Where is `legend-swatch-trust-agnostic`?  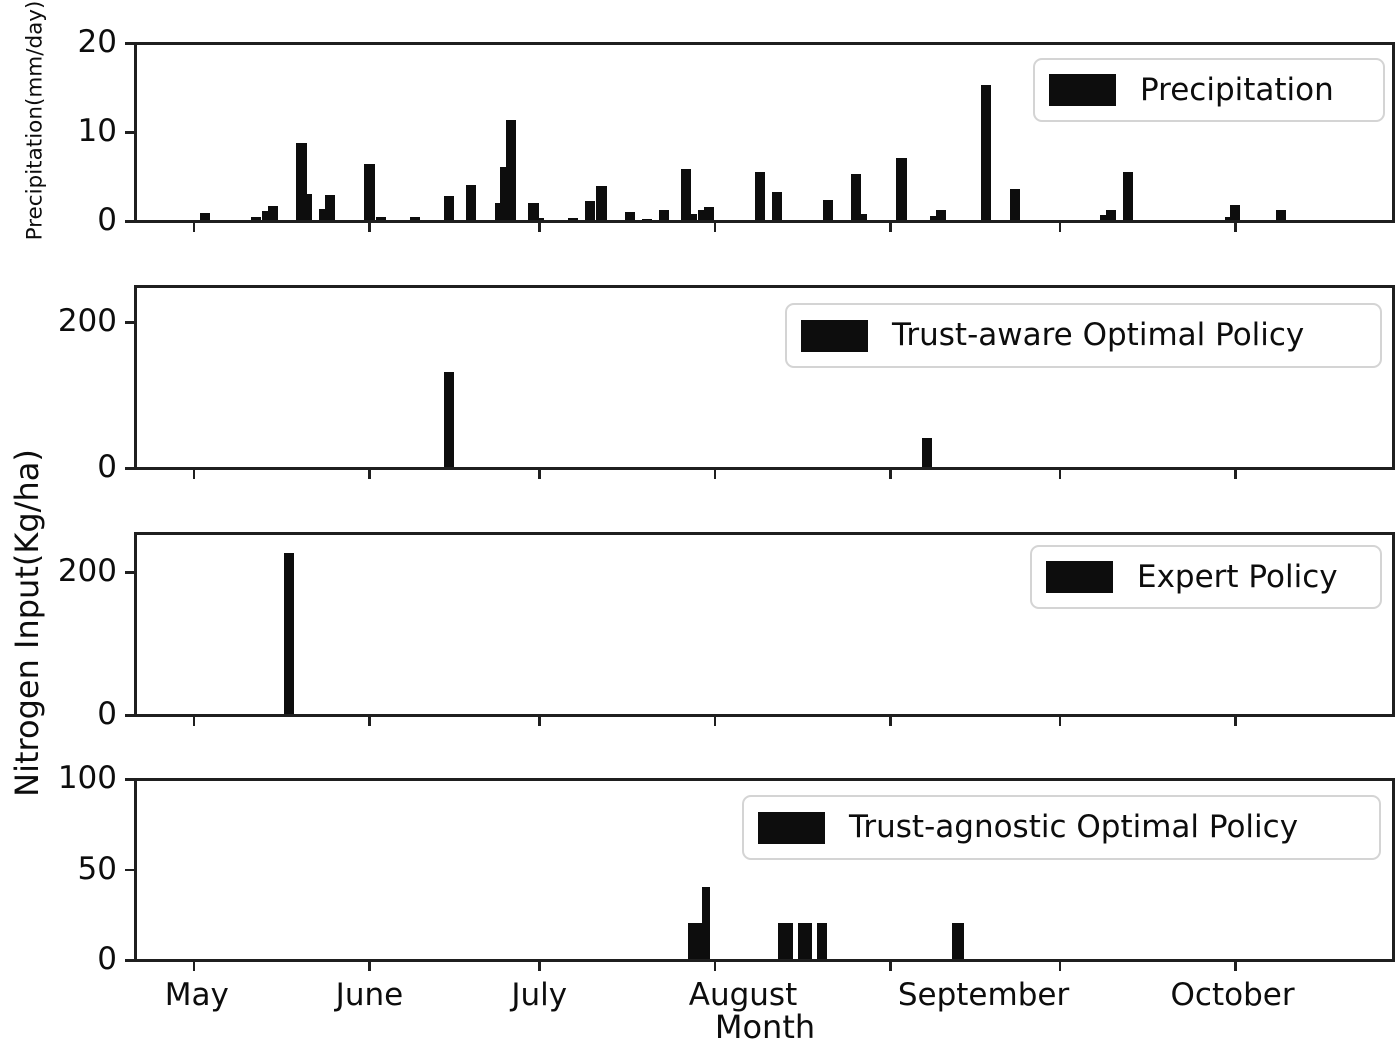 legend-swatch-trust-agnostic is located at coordinates (791, 827).